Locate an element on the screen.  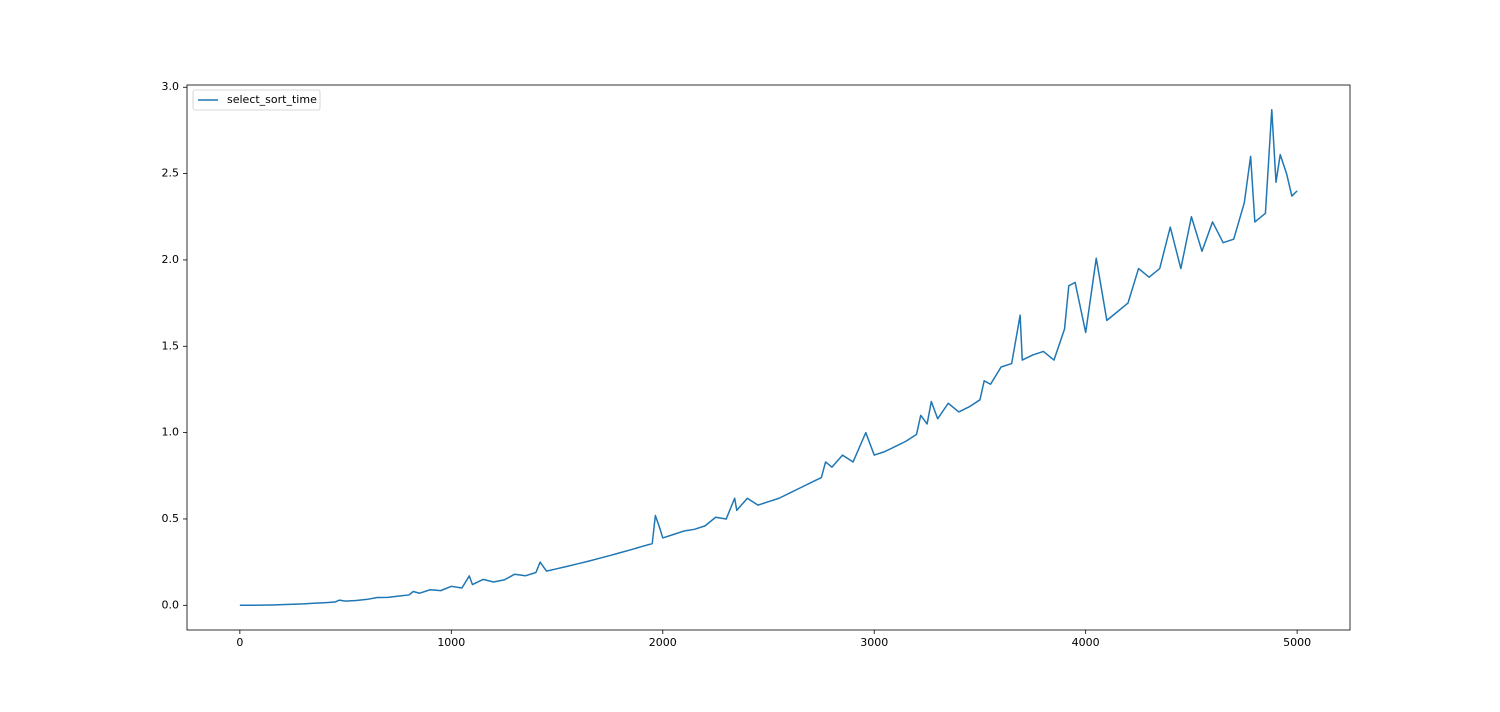
x-tick-label: 1000 is located at coordinates (451, 642).